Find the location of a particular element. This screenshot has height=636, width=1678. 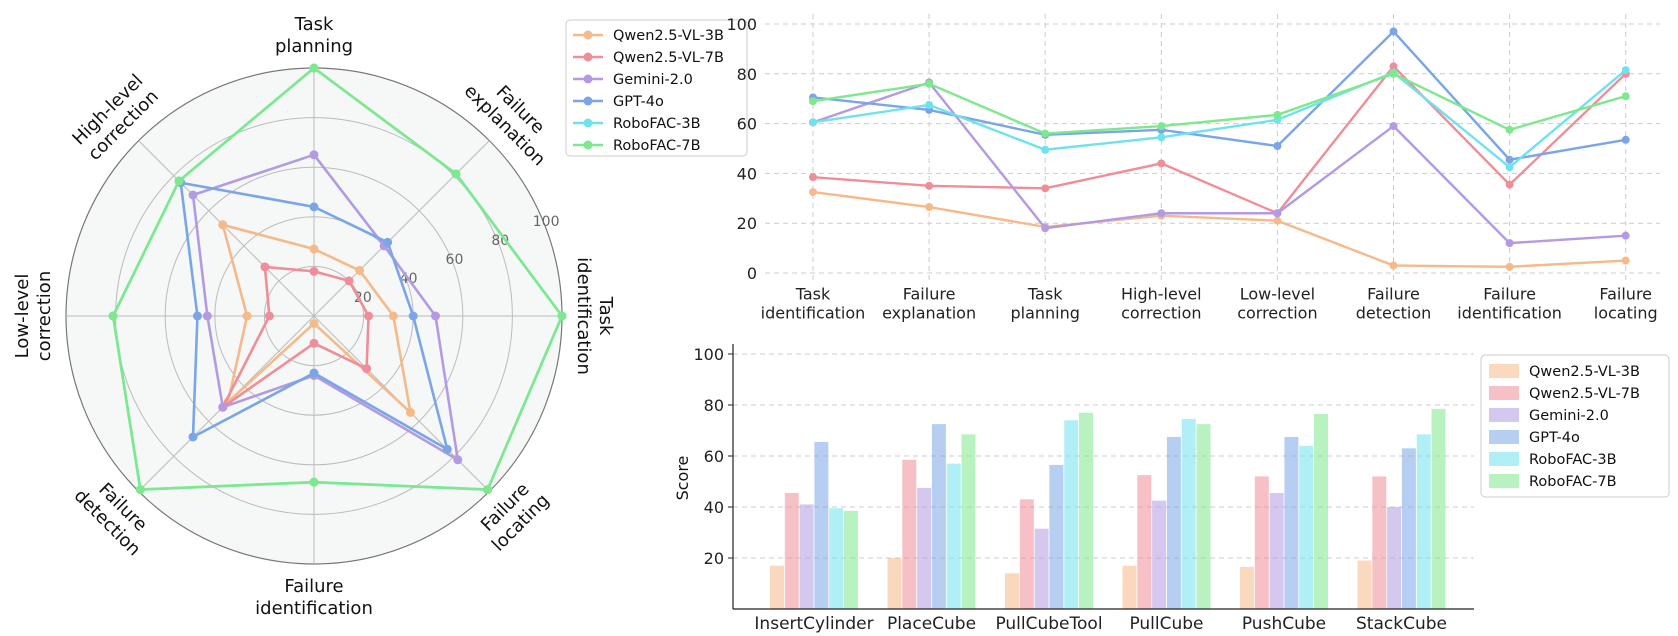

bar-series-robofac-3b is located at coordinates (1130, 514).